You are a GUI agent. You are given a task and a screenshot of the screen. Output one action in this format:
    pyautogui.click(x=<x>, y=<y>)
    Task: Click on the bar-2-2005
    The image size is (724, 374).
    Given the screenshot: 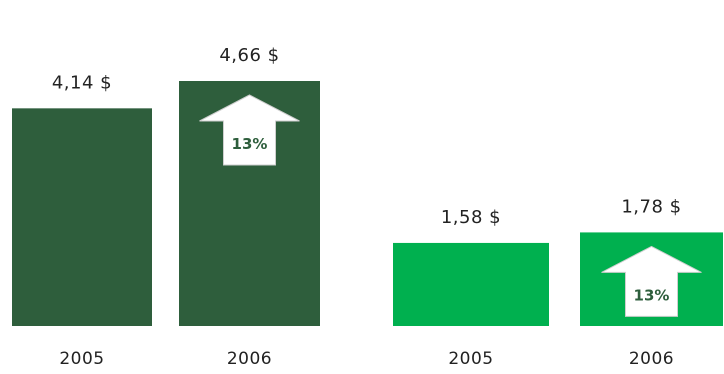 What is the action you would take?
    pyautogui.click(x=471, y=284)
    